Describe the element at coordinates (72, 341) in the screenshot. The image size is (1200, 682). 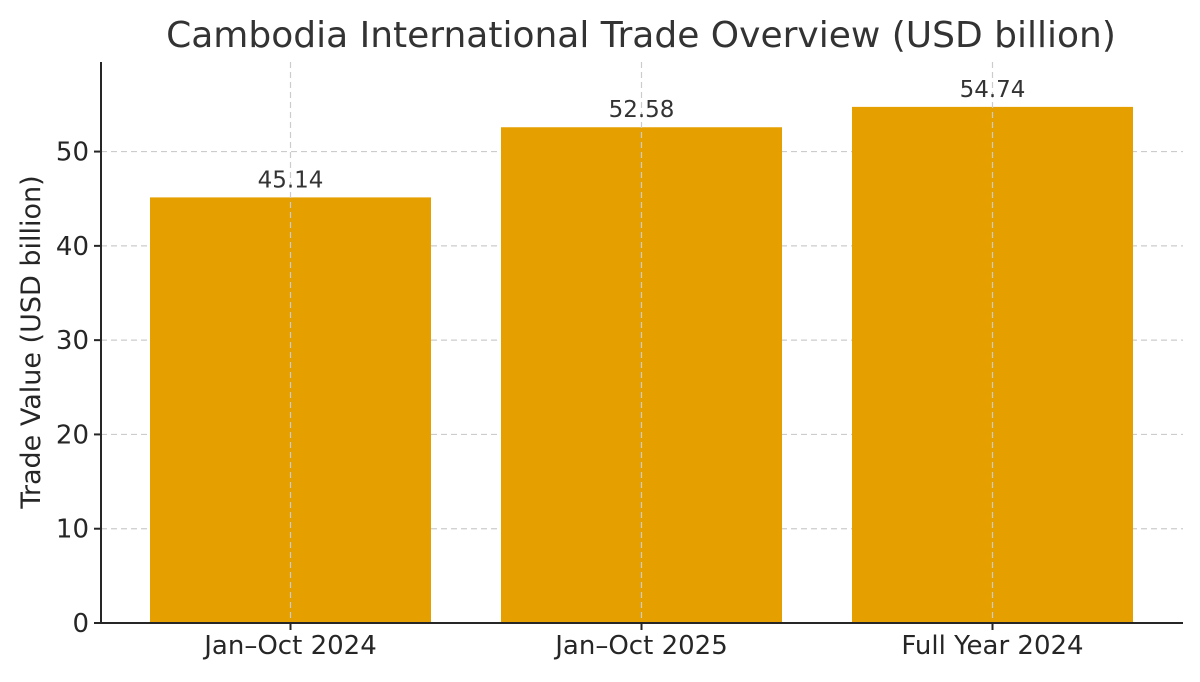
I see `y-tick-label: 30` at that location.